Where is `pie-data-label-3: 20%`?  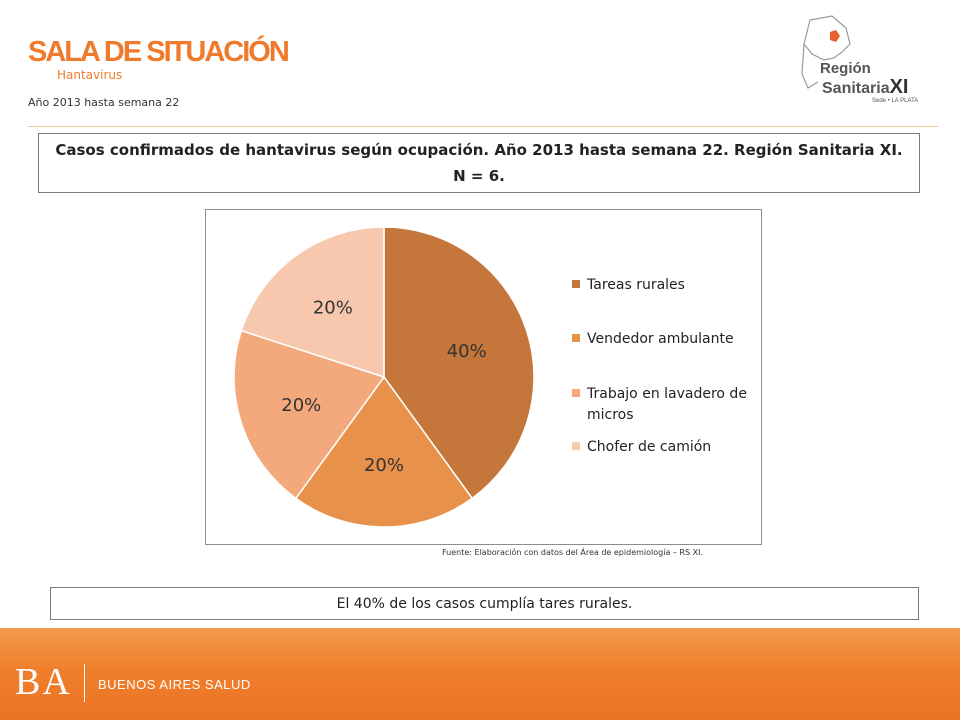
pie-data-label-3: 20% is located at coordinates (333, 308).